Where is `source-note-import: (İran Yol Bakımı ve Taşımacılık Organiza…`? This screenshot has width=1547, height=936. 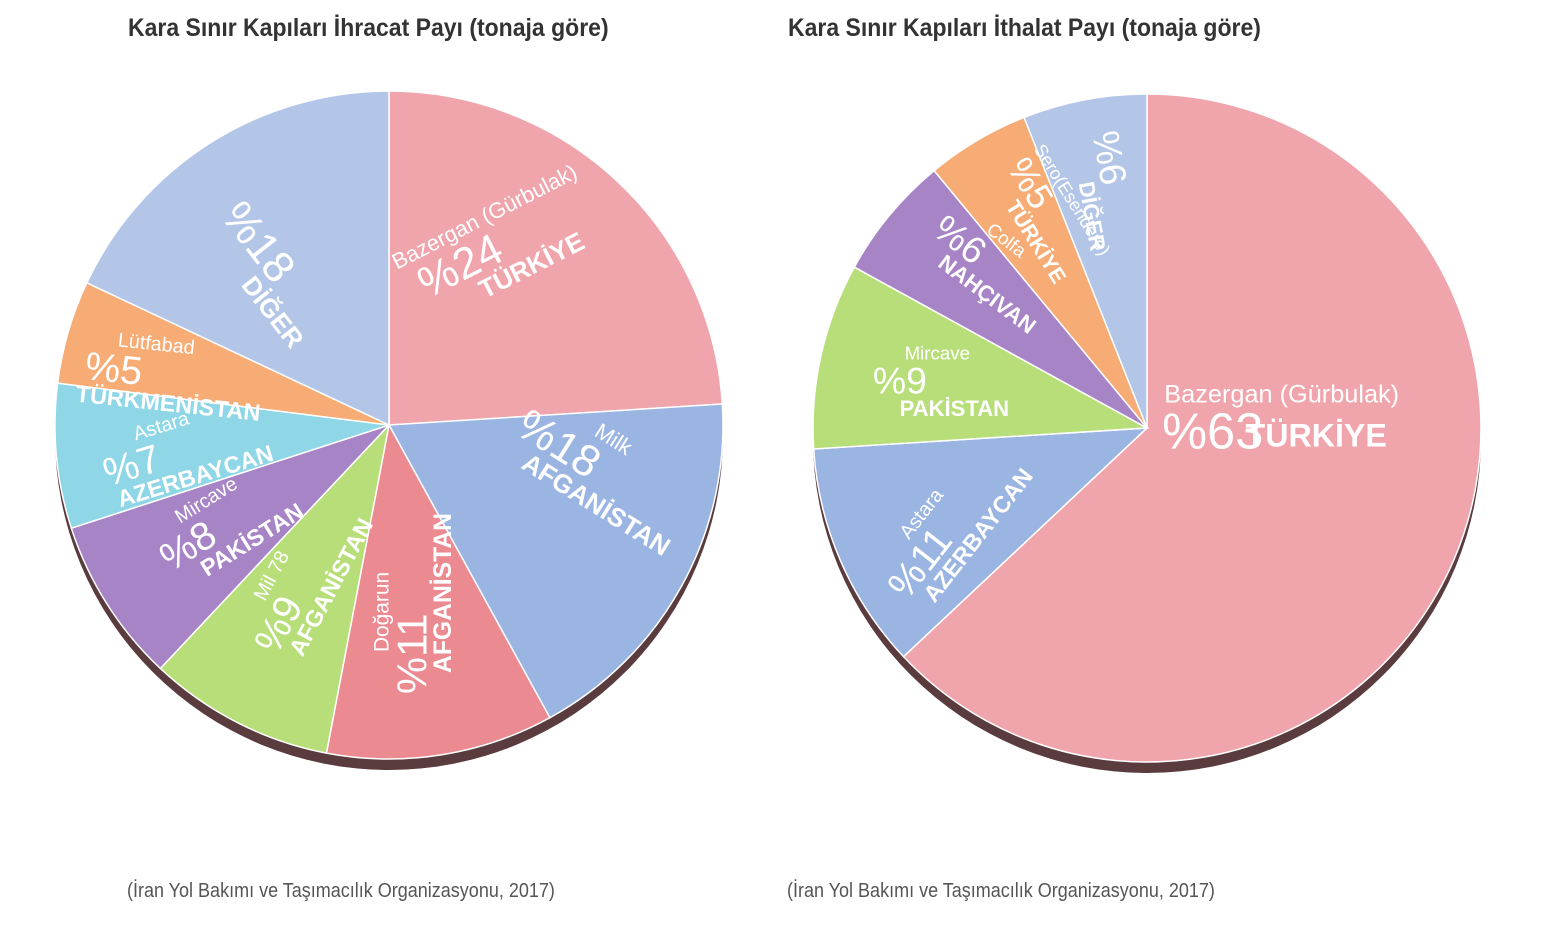
source-note-import: (İran Yol Bakımı ve Taşımacılık Organiza… is located at coordinates (1001, 891).